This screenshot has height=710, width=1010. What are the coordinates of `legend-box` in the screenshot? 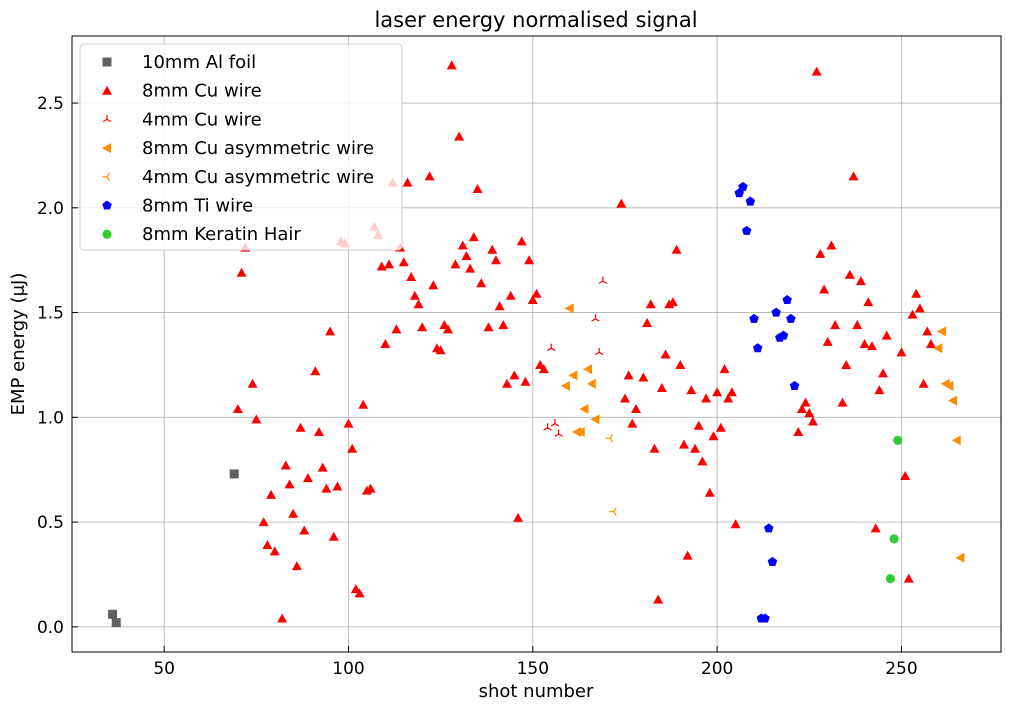 It's located at (241, 147).